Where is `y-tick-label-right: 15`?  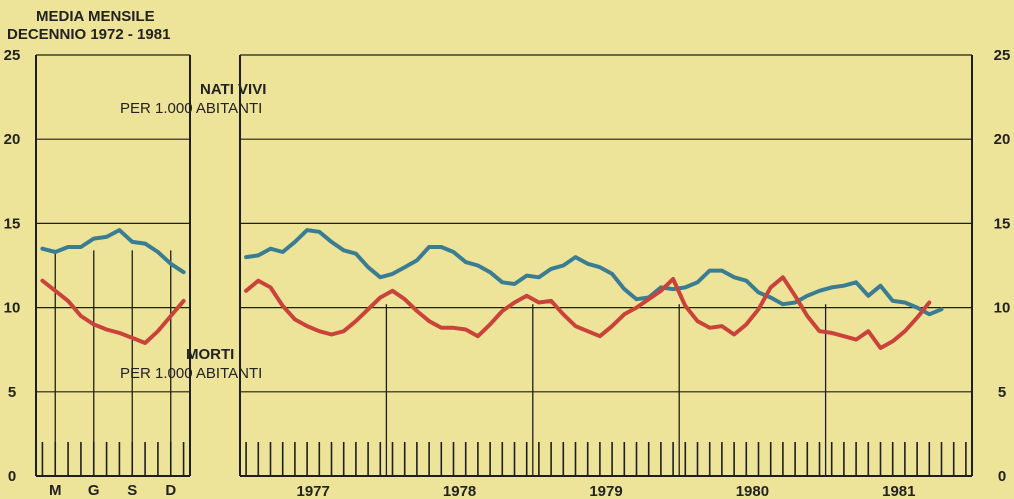 y-tick-label-right: 15 is located at coordinates (1002, 223).